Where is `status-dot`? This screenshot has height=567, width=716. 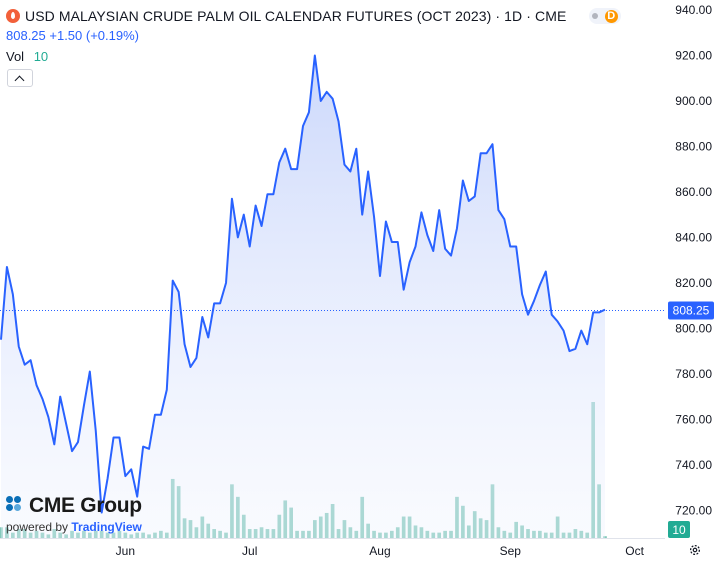 status-dot is located at coordinates (595, 16).